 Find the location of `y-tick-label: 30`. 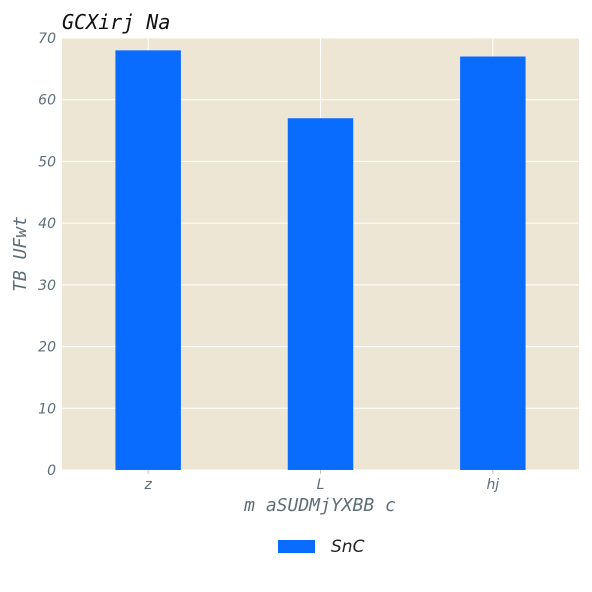

y-tick-label: 30 is located at coordinates (47, 286).